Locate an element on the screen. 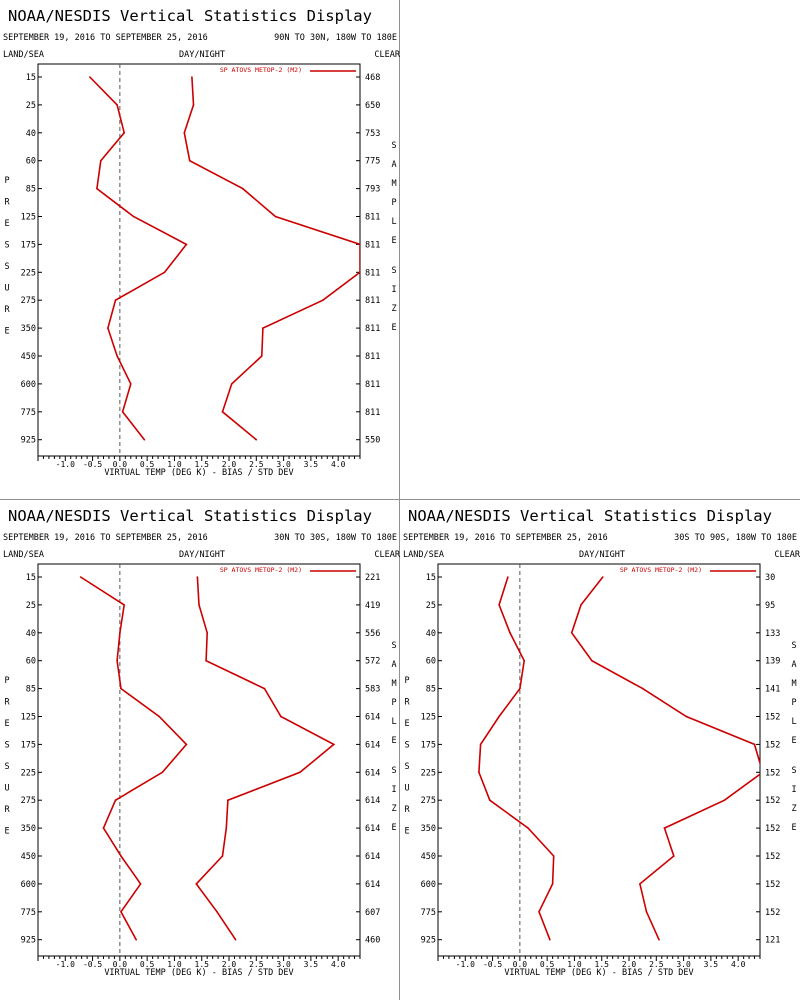  y-axis-label-char: U is located at coordinates (406, 789).